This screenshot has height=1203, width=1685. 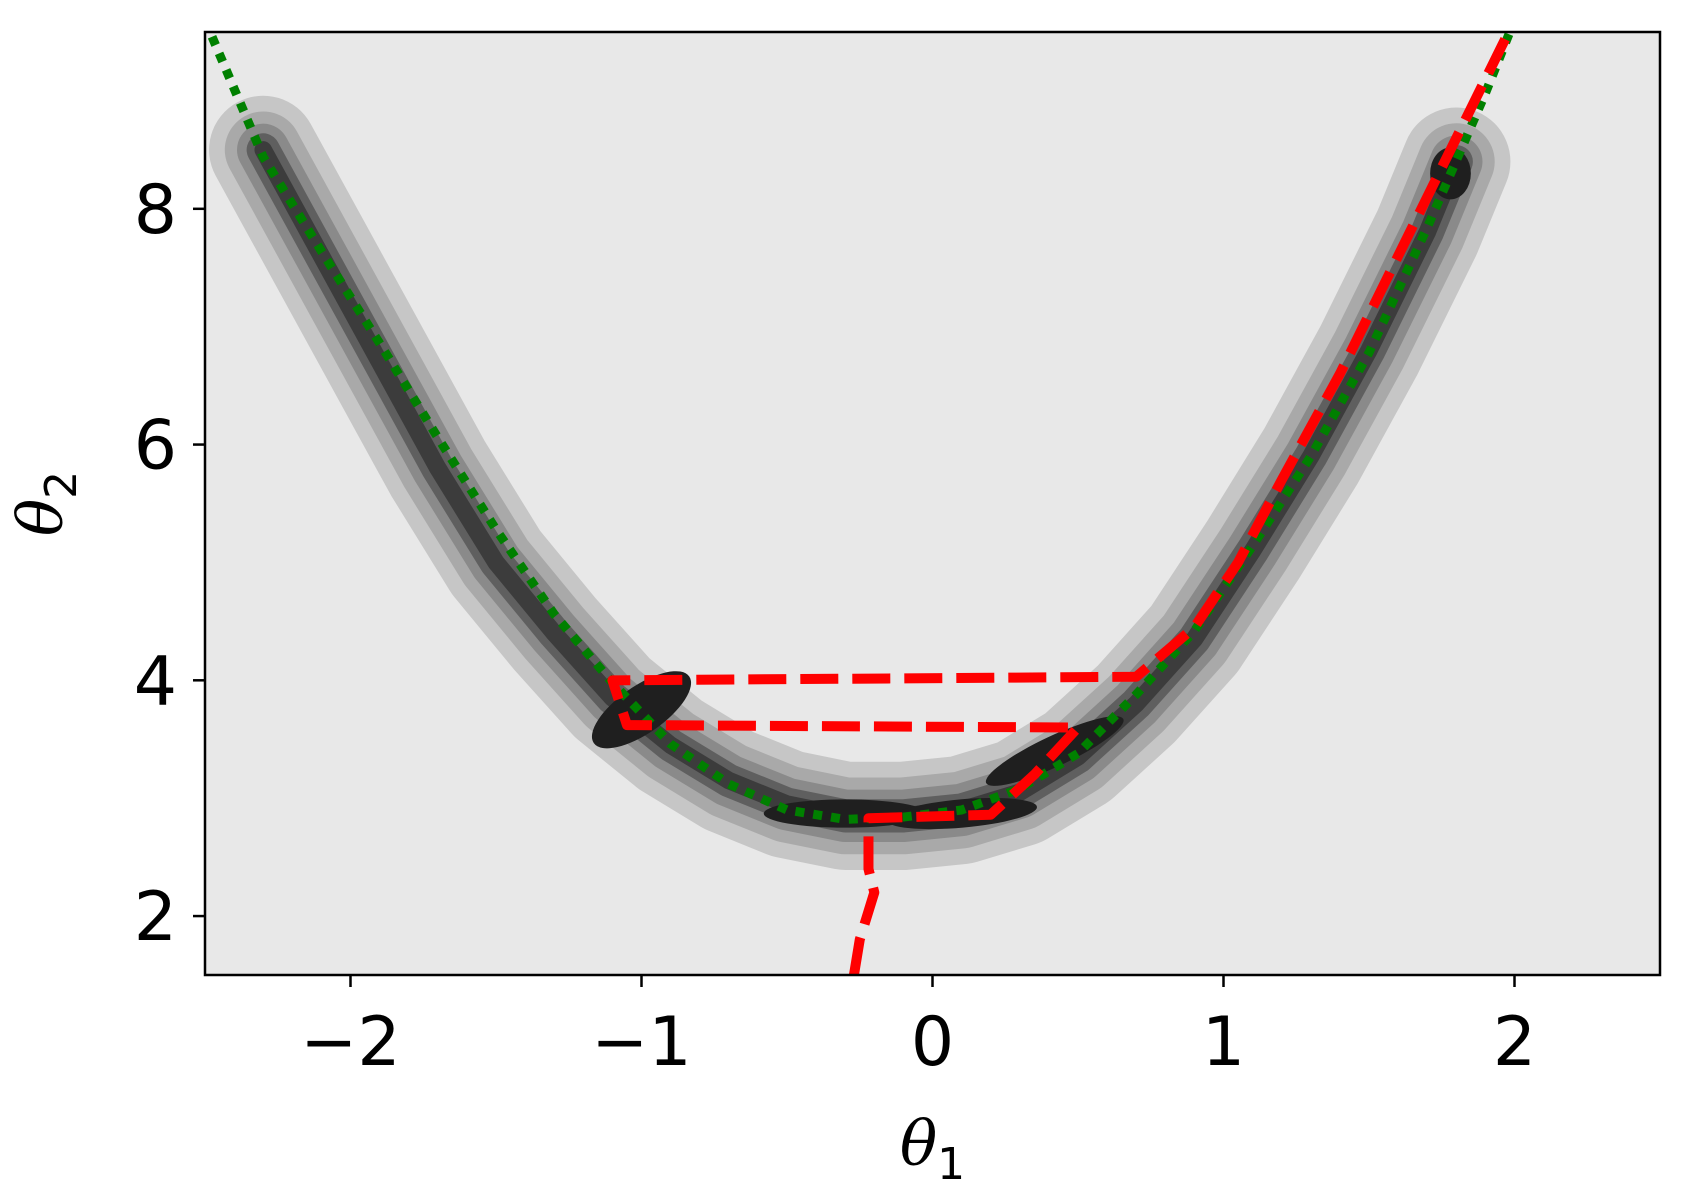 I want to click on y-tick-label: 4, so click(x=155, y=681).